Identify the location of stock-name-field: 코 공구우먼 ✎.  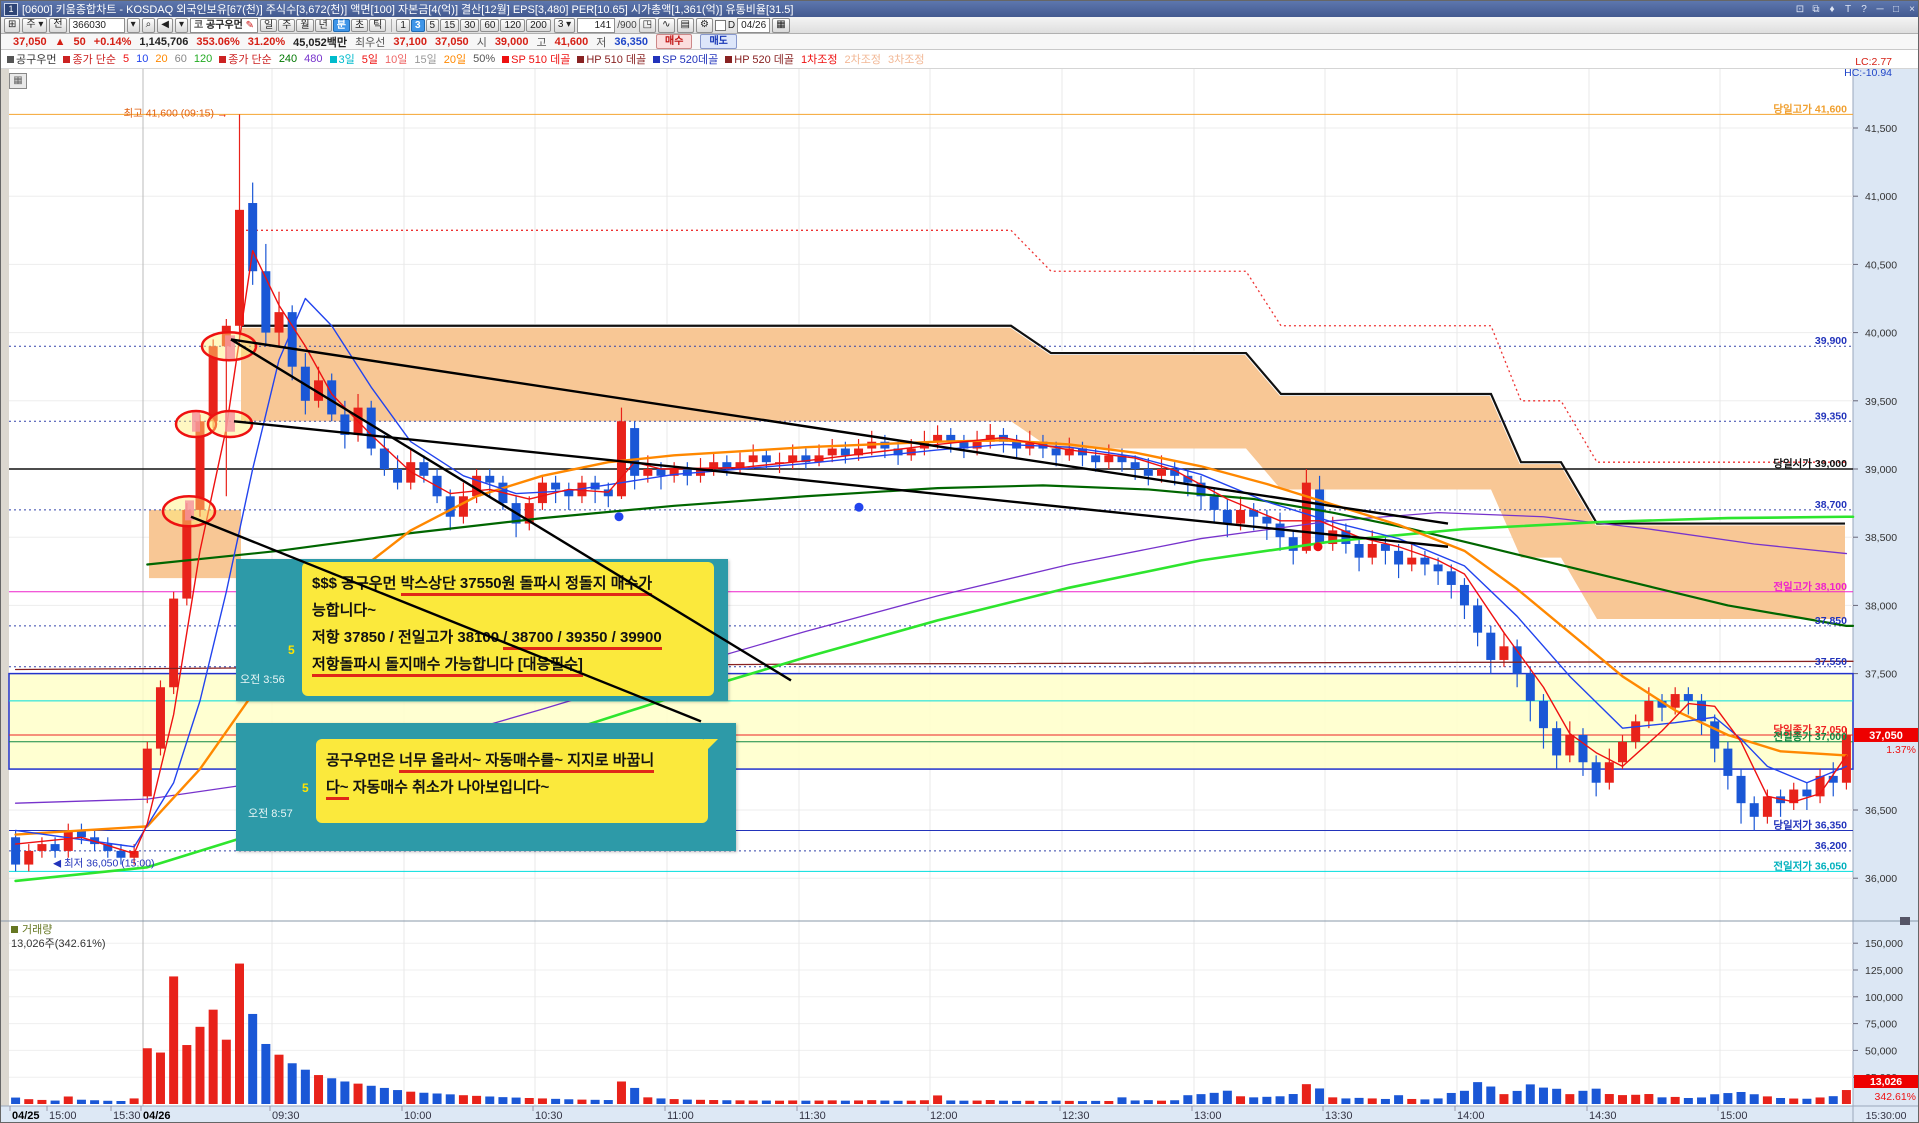
(223, 25).